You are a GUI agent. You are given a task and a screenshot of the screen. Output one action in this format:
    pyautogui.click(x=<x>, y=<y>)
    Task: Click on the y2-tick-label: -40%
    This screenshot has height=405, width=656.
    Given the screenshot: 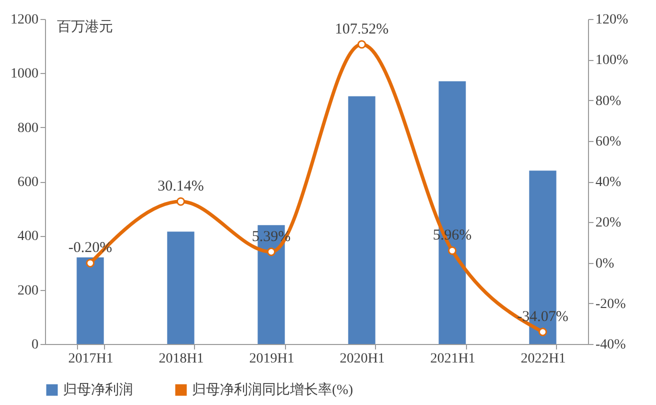 What is the action you would take?
    pyautogui.click(x=611, y=345)
    